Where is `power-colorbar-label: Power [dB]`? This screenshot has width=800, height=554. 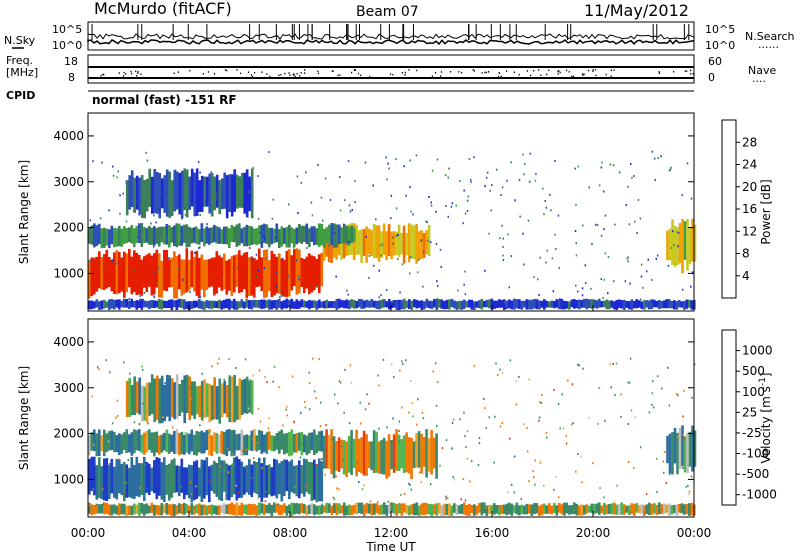 power-colorbar-label: Power [dB] is located at coordinates (766, 211).